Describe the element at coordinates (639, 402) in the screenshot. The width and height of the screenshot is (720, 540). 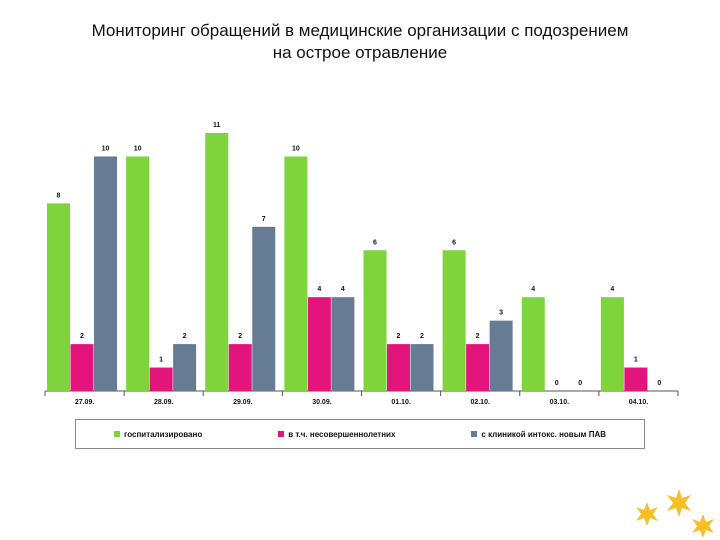
I see `x-tick-label: 04.10.` at that location.